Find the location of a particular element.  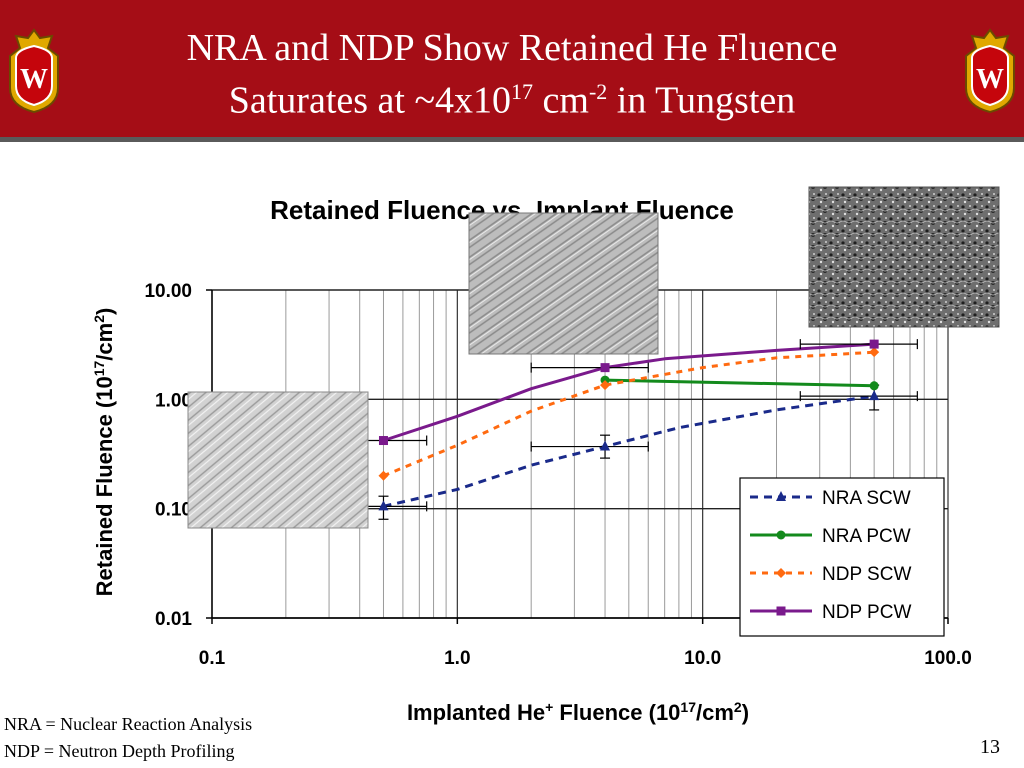

slide-title-line2: Saturates at ~4x1017 cm-2 in Tungsten is located at coordinates (512, 96).